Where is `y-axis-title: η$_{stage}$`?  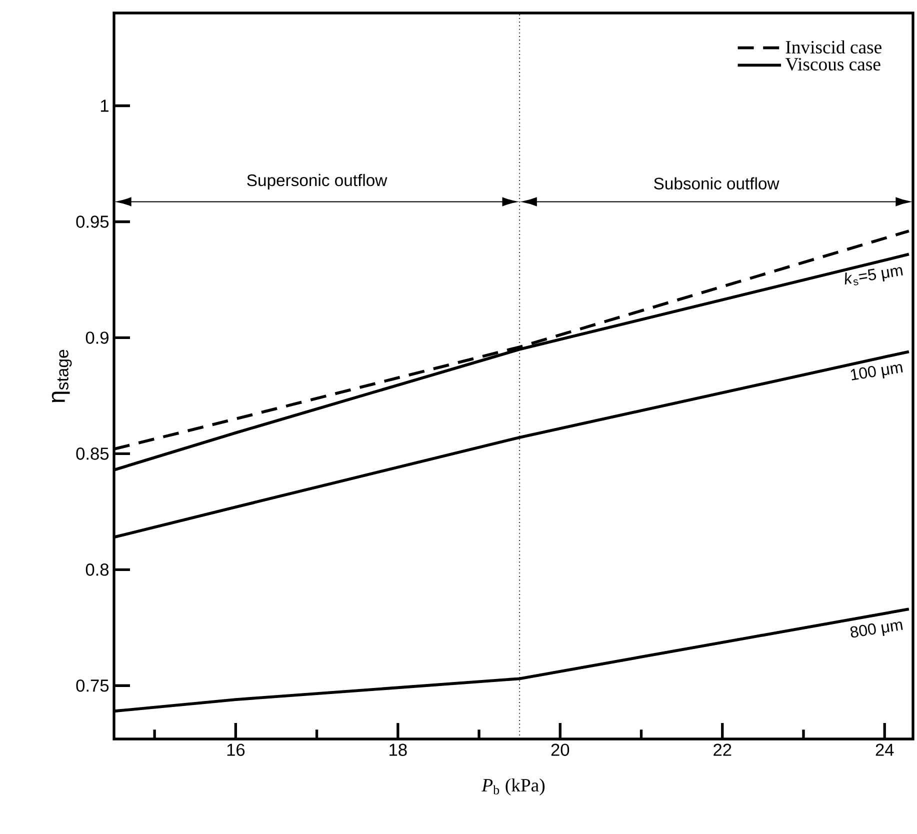
y-axis-title: η$_{stage}$ is located at coordinates (62, 376).